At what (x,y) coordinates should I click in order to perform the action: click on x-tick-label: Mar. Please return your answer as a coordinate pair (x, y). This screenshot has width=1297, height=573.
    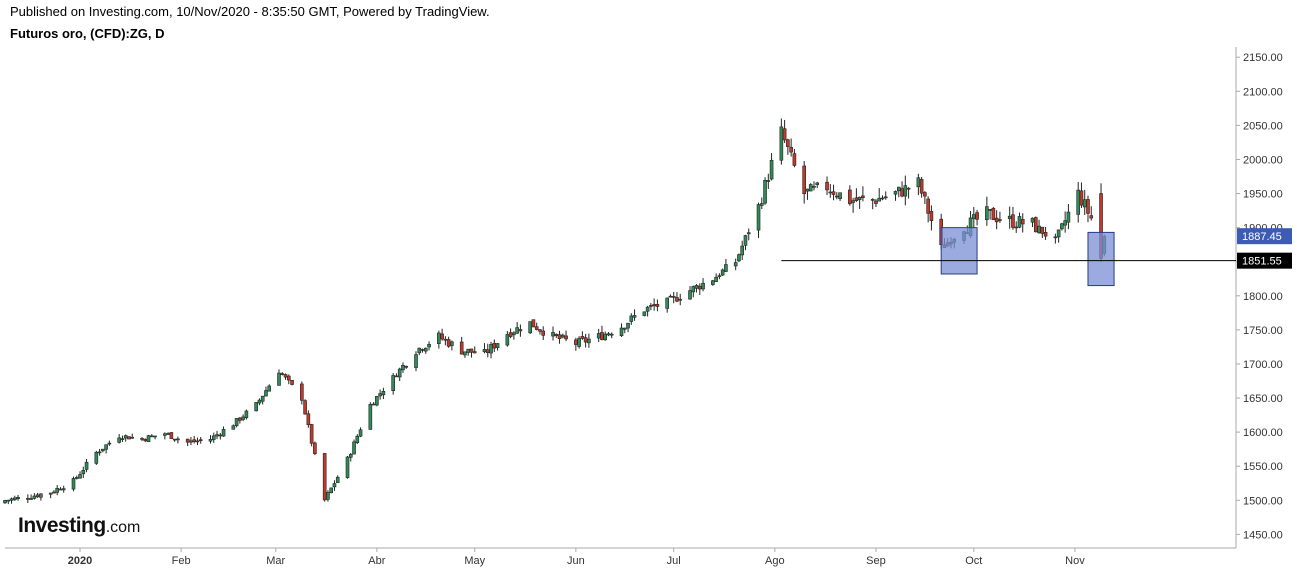
    Looking at the image, I should click on (275, 561).